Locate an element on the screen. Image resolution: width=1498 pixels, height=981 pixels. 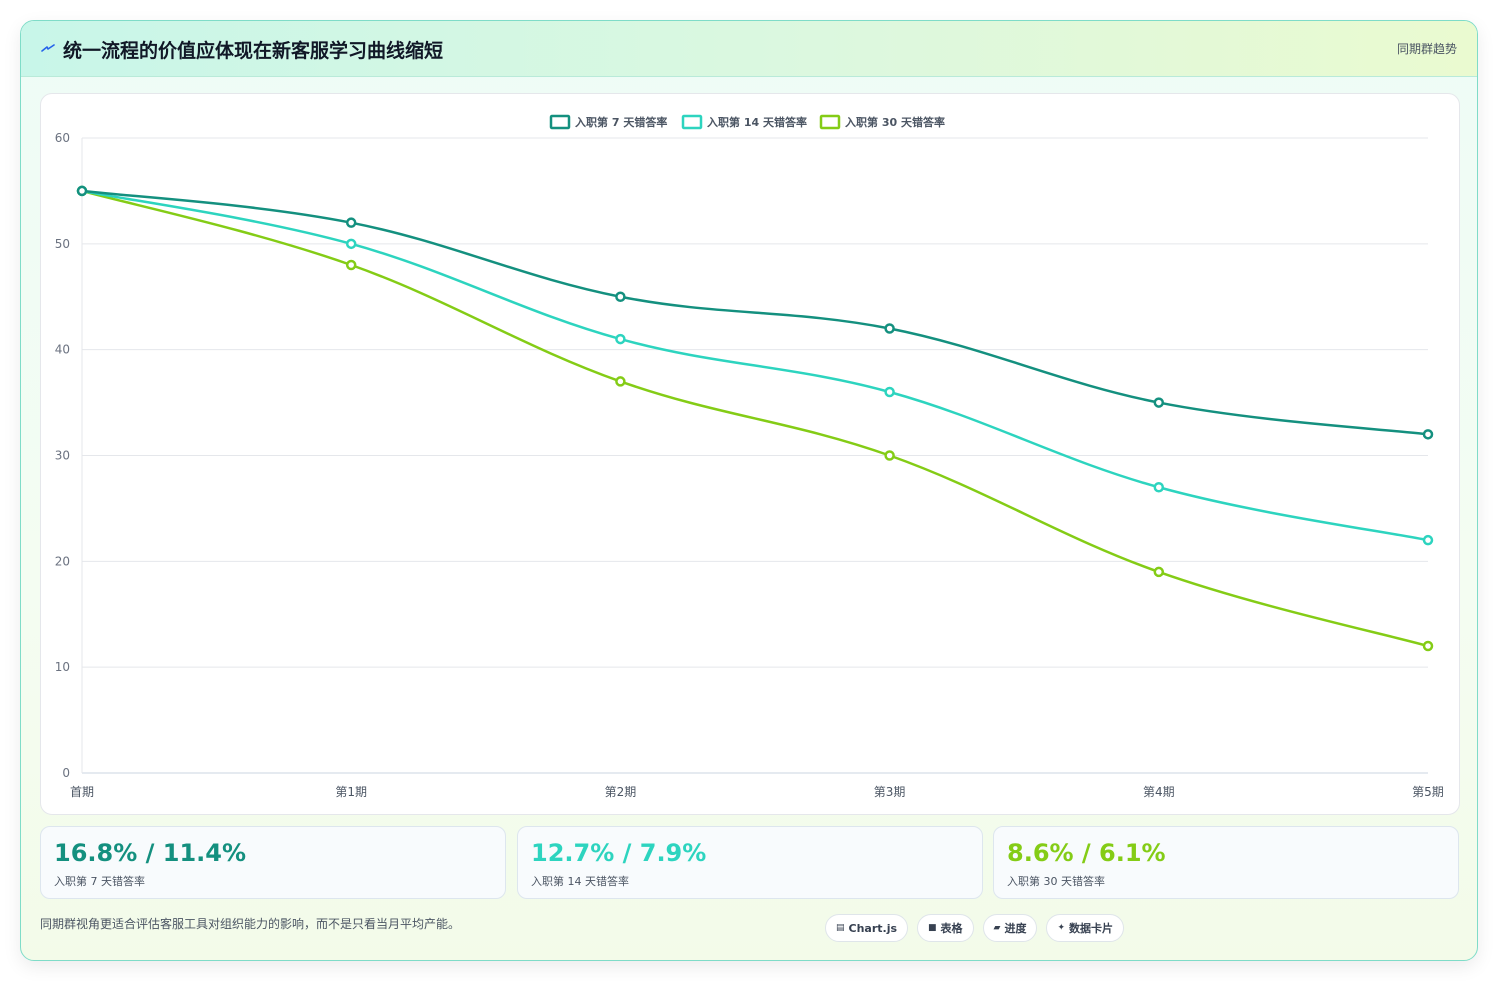
x-tick-label: 第2期 is located at coordinates (621, 792).